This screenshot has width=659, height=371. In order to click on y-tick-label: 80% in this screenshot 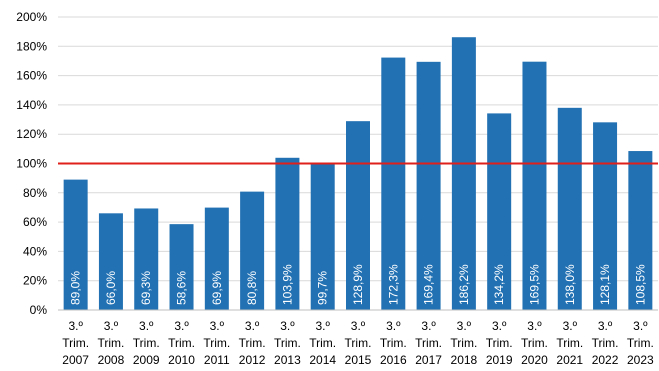, I will do `click(35, 193)`.